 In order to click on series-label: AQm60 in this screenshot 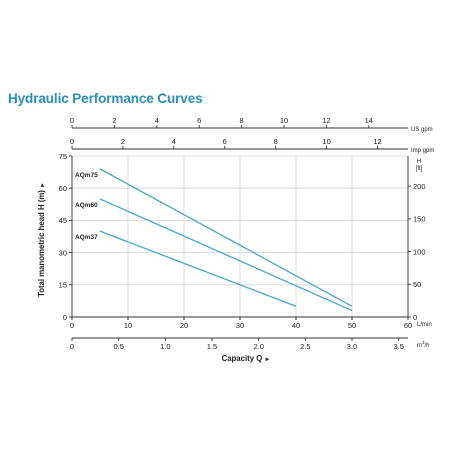, I will do `click(86, 205)`.